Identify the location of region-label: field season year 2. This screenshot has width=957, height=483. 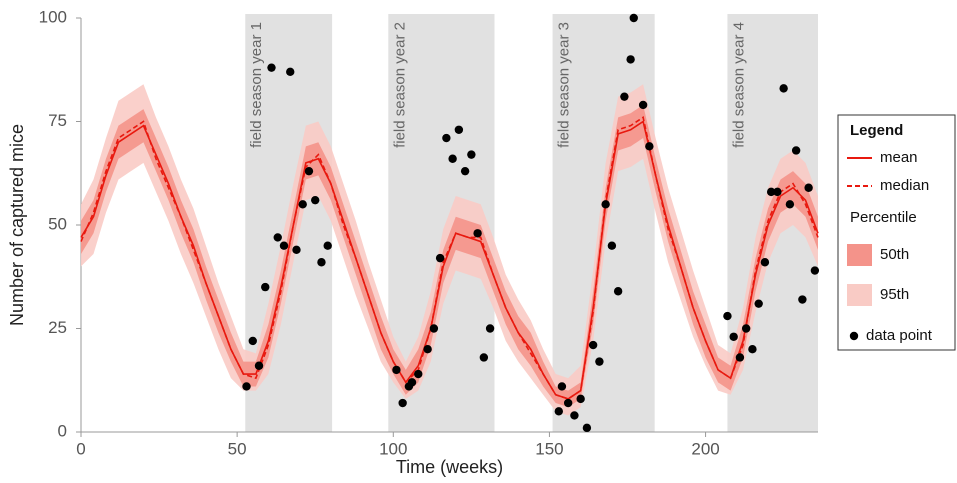
(399, 85).